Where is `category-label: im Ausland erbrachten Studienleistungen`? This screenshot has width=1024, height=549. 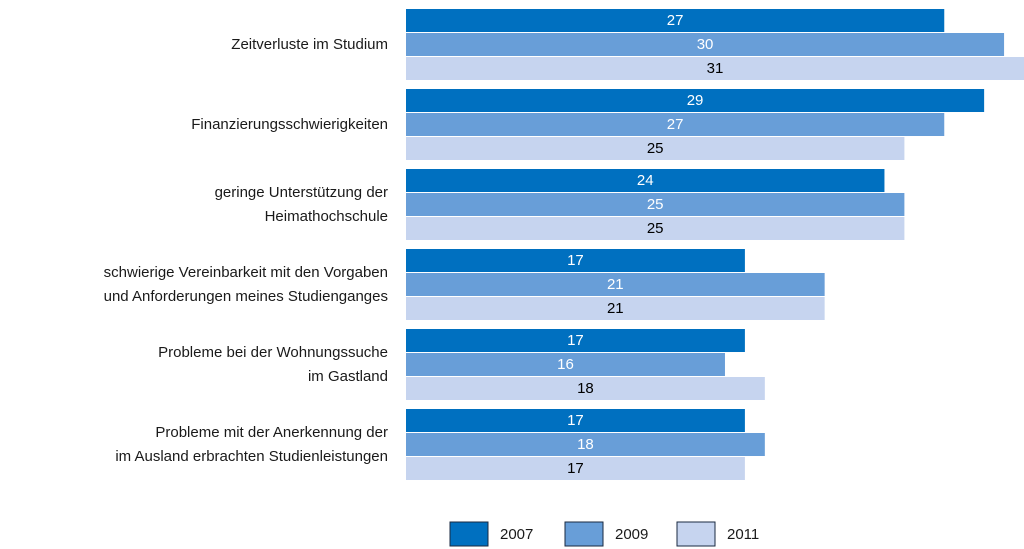
category-label: im Ausland erbrachten Studienleistungen is located at coordinates (251, 456).